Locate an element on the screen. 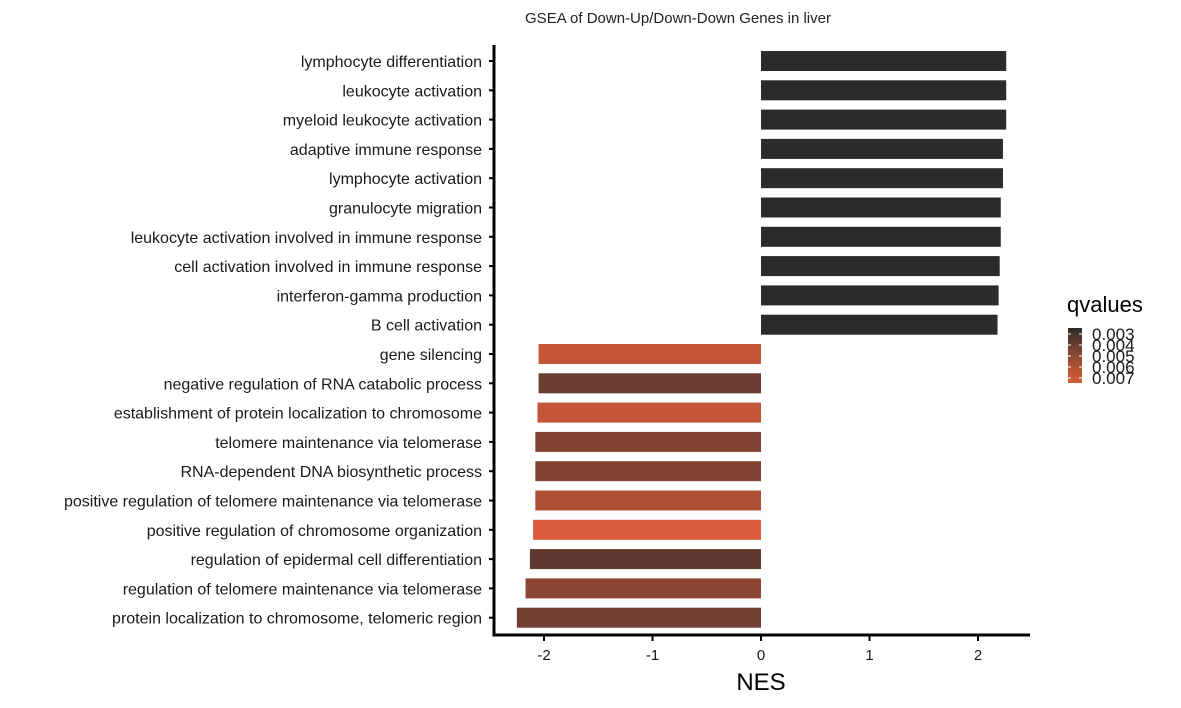 The height and width of the screenshot is (708, 1181). category-label: B cell activation is located at coordinates (426, 326).